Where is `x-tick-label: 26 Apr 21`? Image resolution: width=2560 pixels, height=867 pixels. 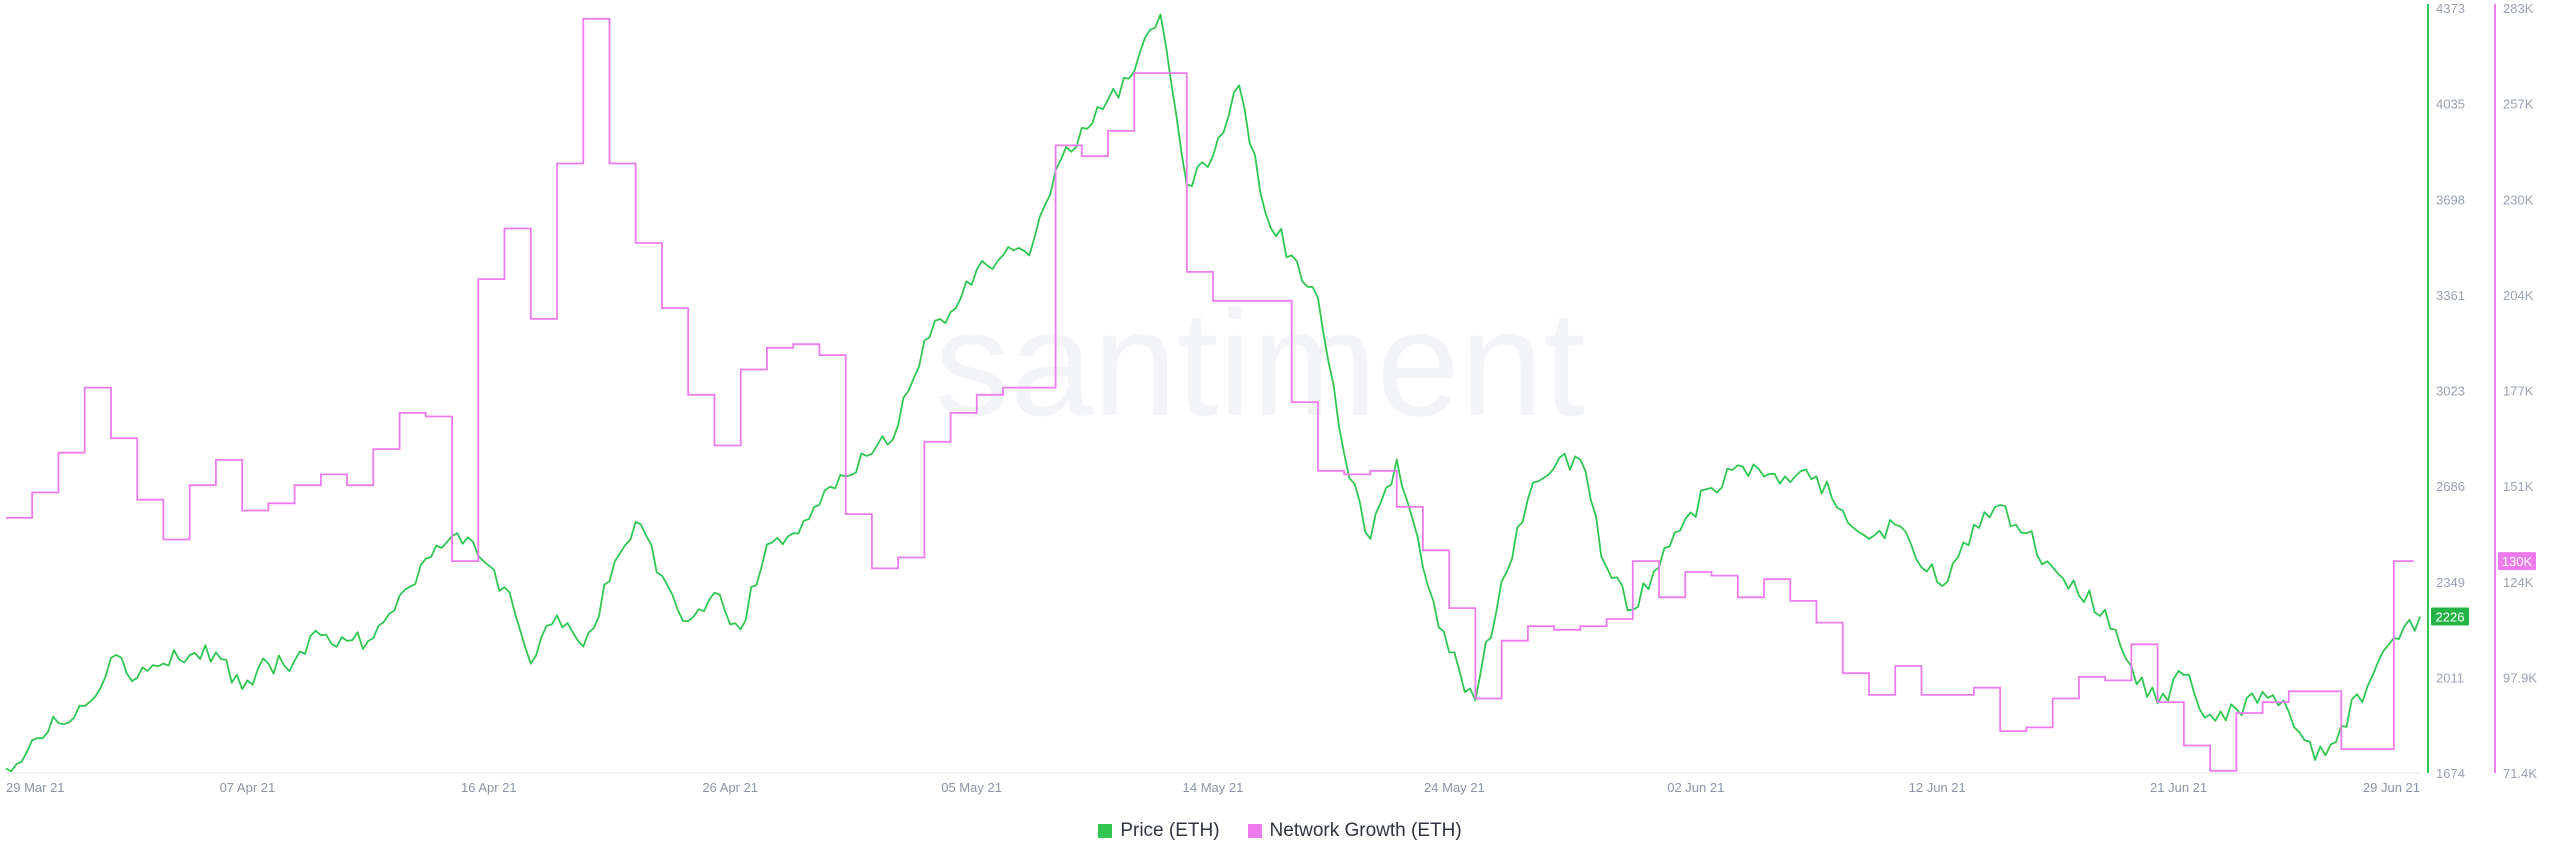
x-tick-label: 26 Apr 21 is located at coordinates (730, 787).